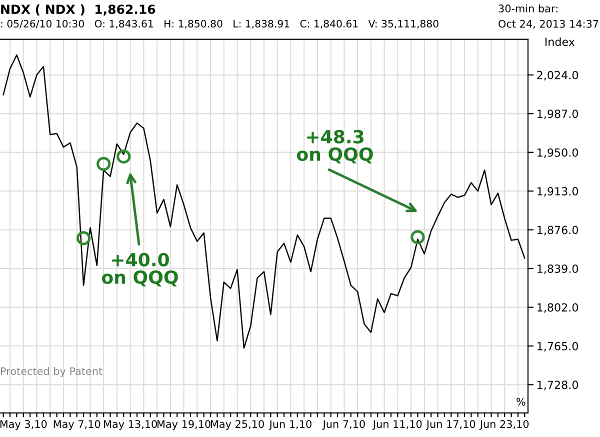 This screenshot has width=600, height=437. I want to click on x-tick-label: Jun 11,10, so click(397, 425).